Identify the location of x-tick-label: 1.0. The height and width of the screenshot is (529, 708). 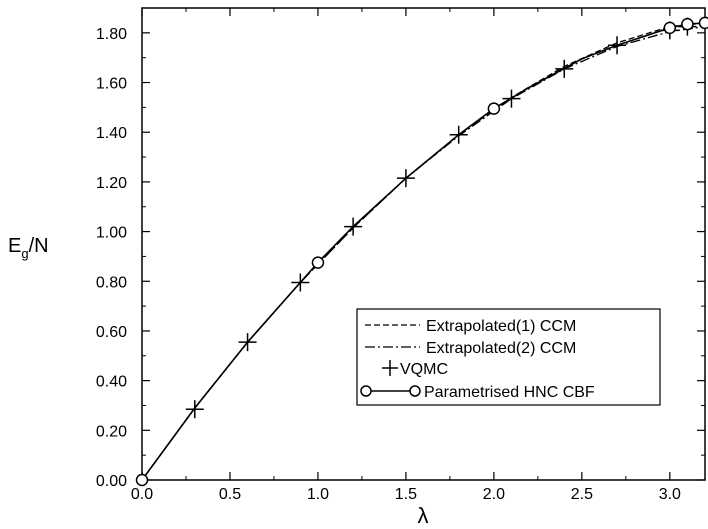
(318, 494).